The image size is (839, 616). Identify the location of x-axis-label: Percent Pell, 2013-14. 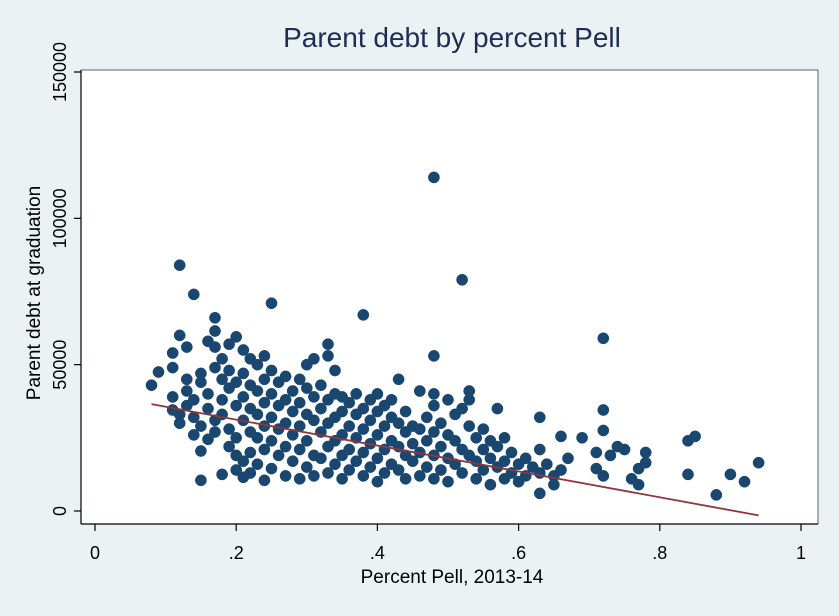
(452, 577).